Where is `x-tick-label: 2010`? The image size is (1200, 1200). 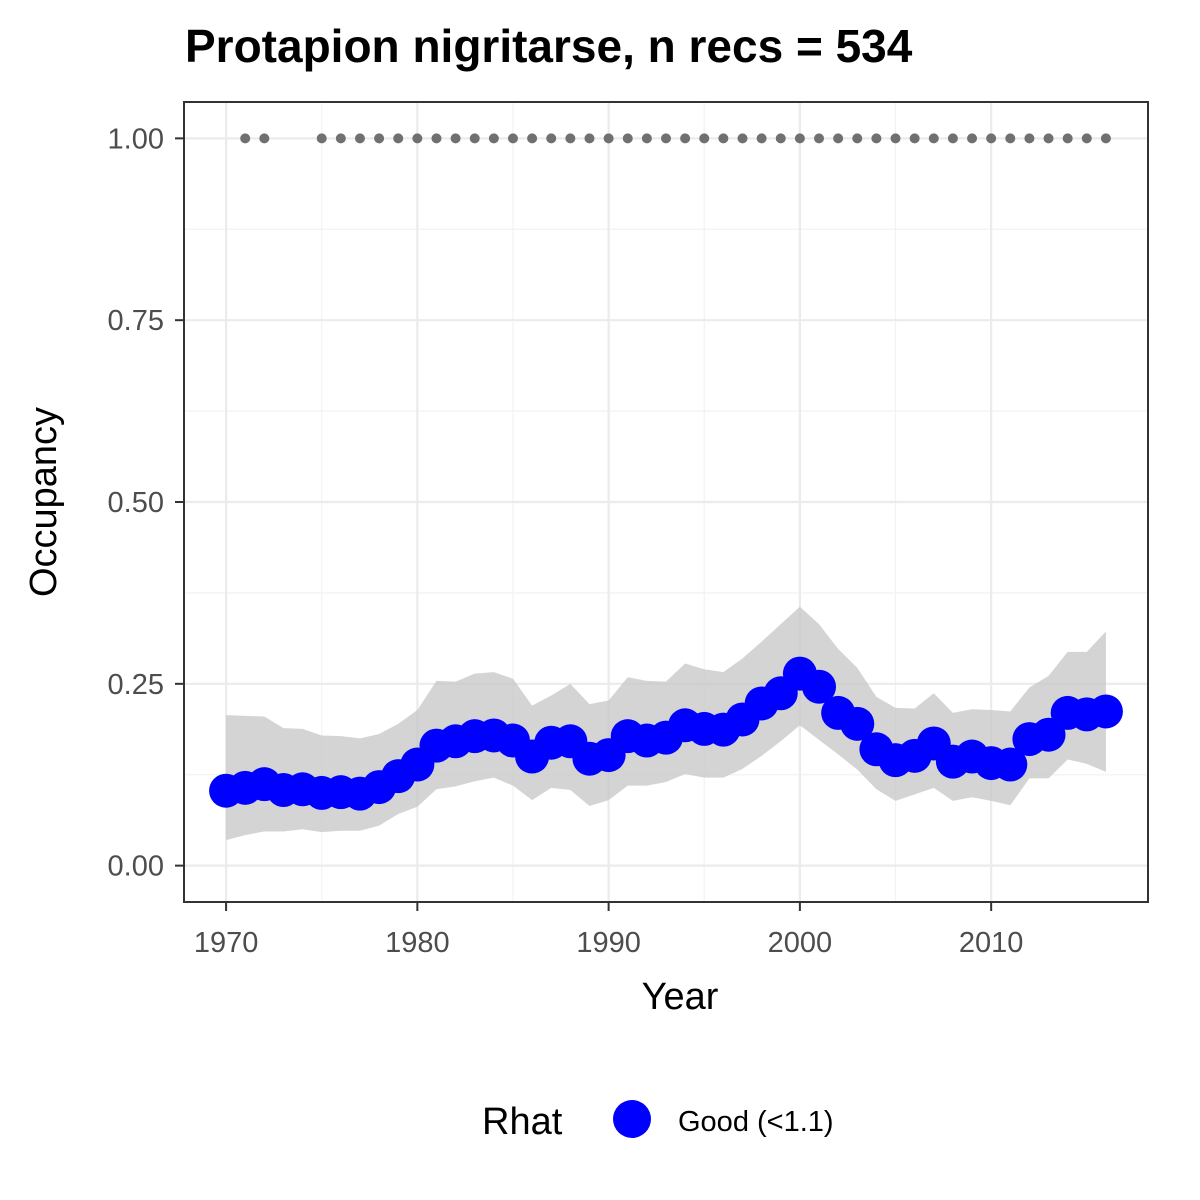 x-tick-label: 2010 is located at coordinates (991, 943).